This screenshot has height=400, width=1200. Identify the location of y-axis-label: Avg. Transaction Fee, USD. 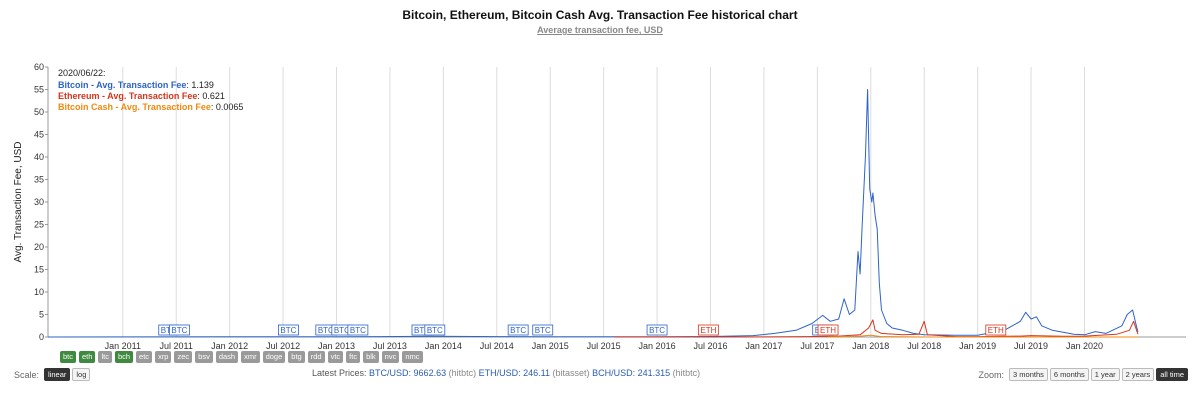
(18, 202).